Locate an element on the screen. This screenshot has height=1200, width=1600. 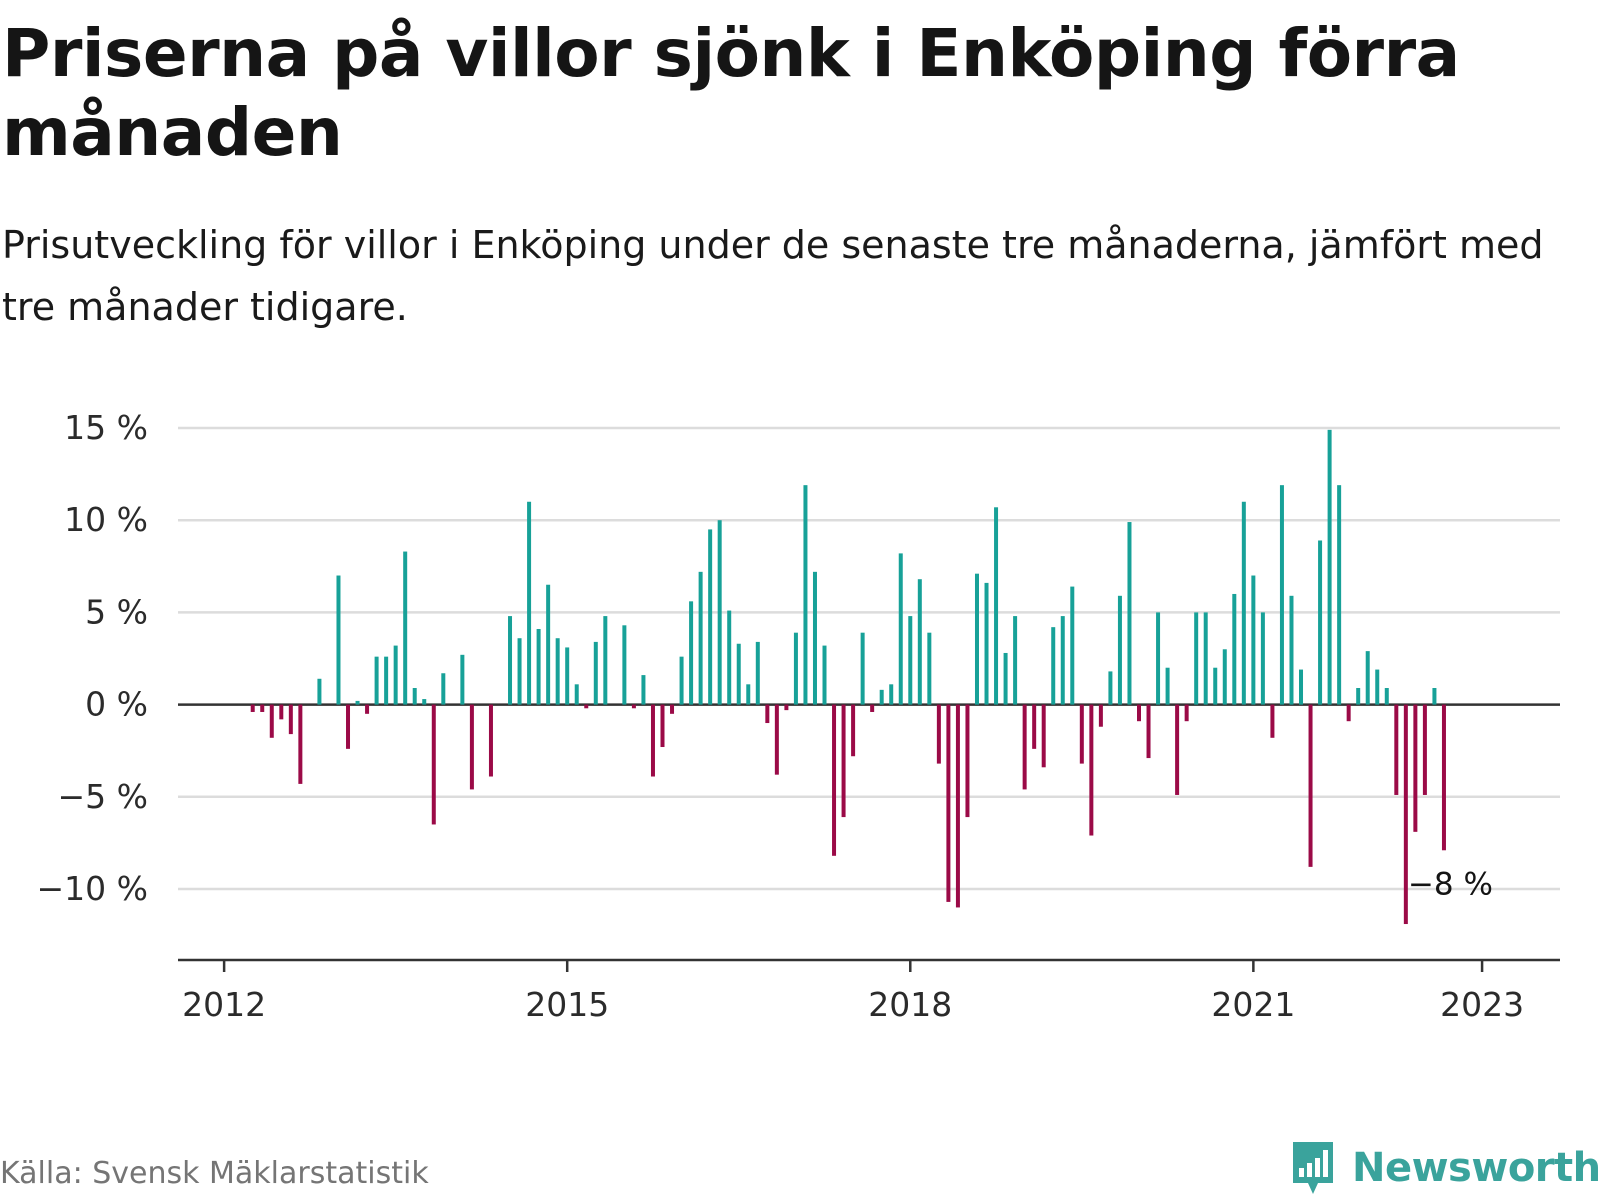
x-axis-labels: 2012 2015 2018 2021 2023 is located at coordinates (853, 992).